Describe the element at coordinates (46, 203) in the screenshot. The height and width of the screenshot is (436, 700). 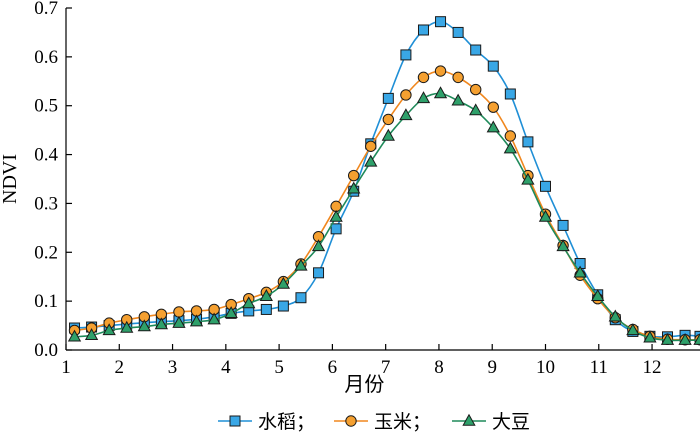
I see `y-tick-label: 0.3` at that location.